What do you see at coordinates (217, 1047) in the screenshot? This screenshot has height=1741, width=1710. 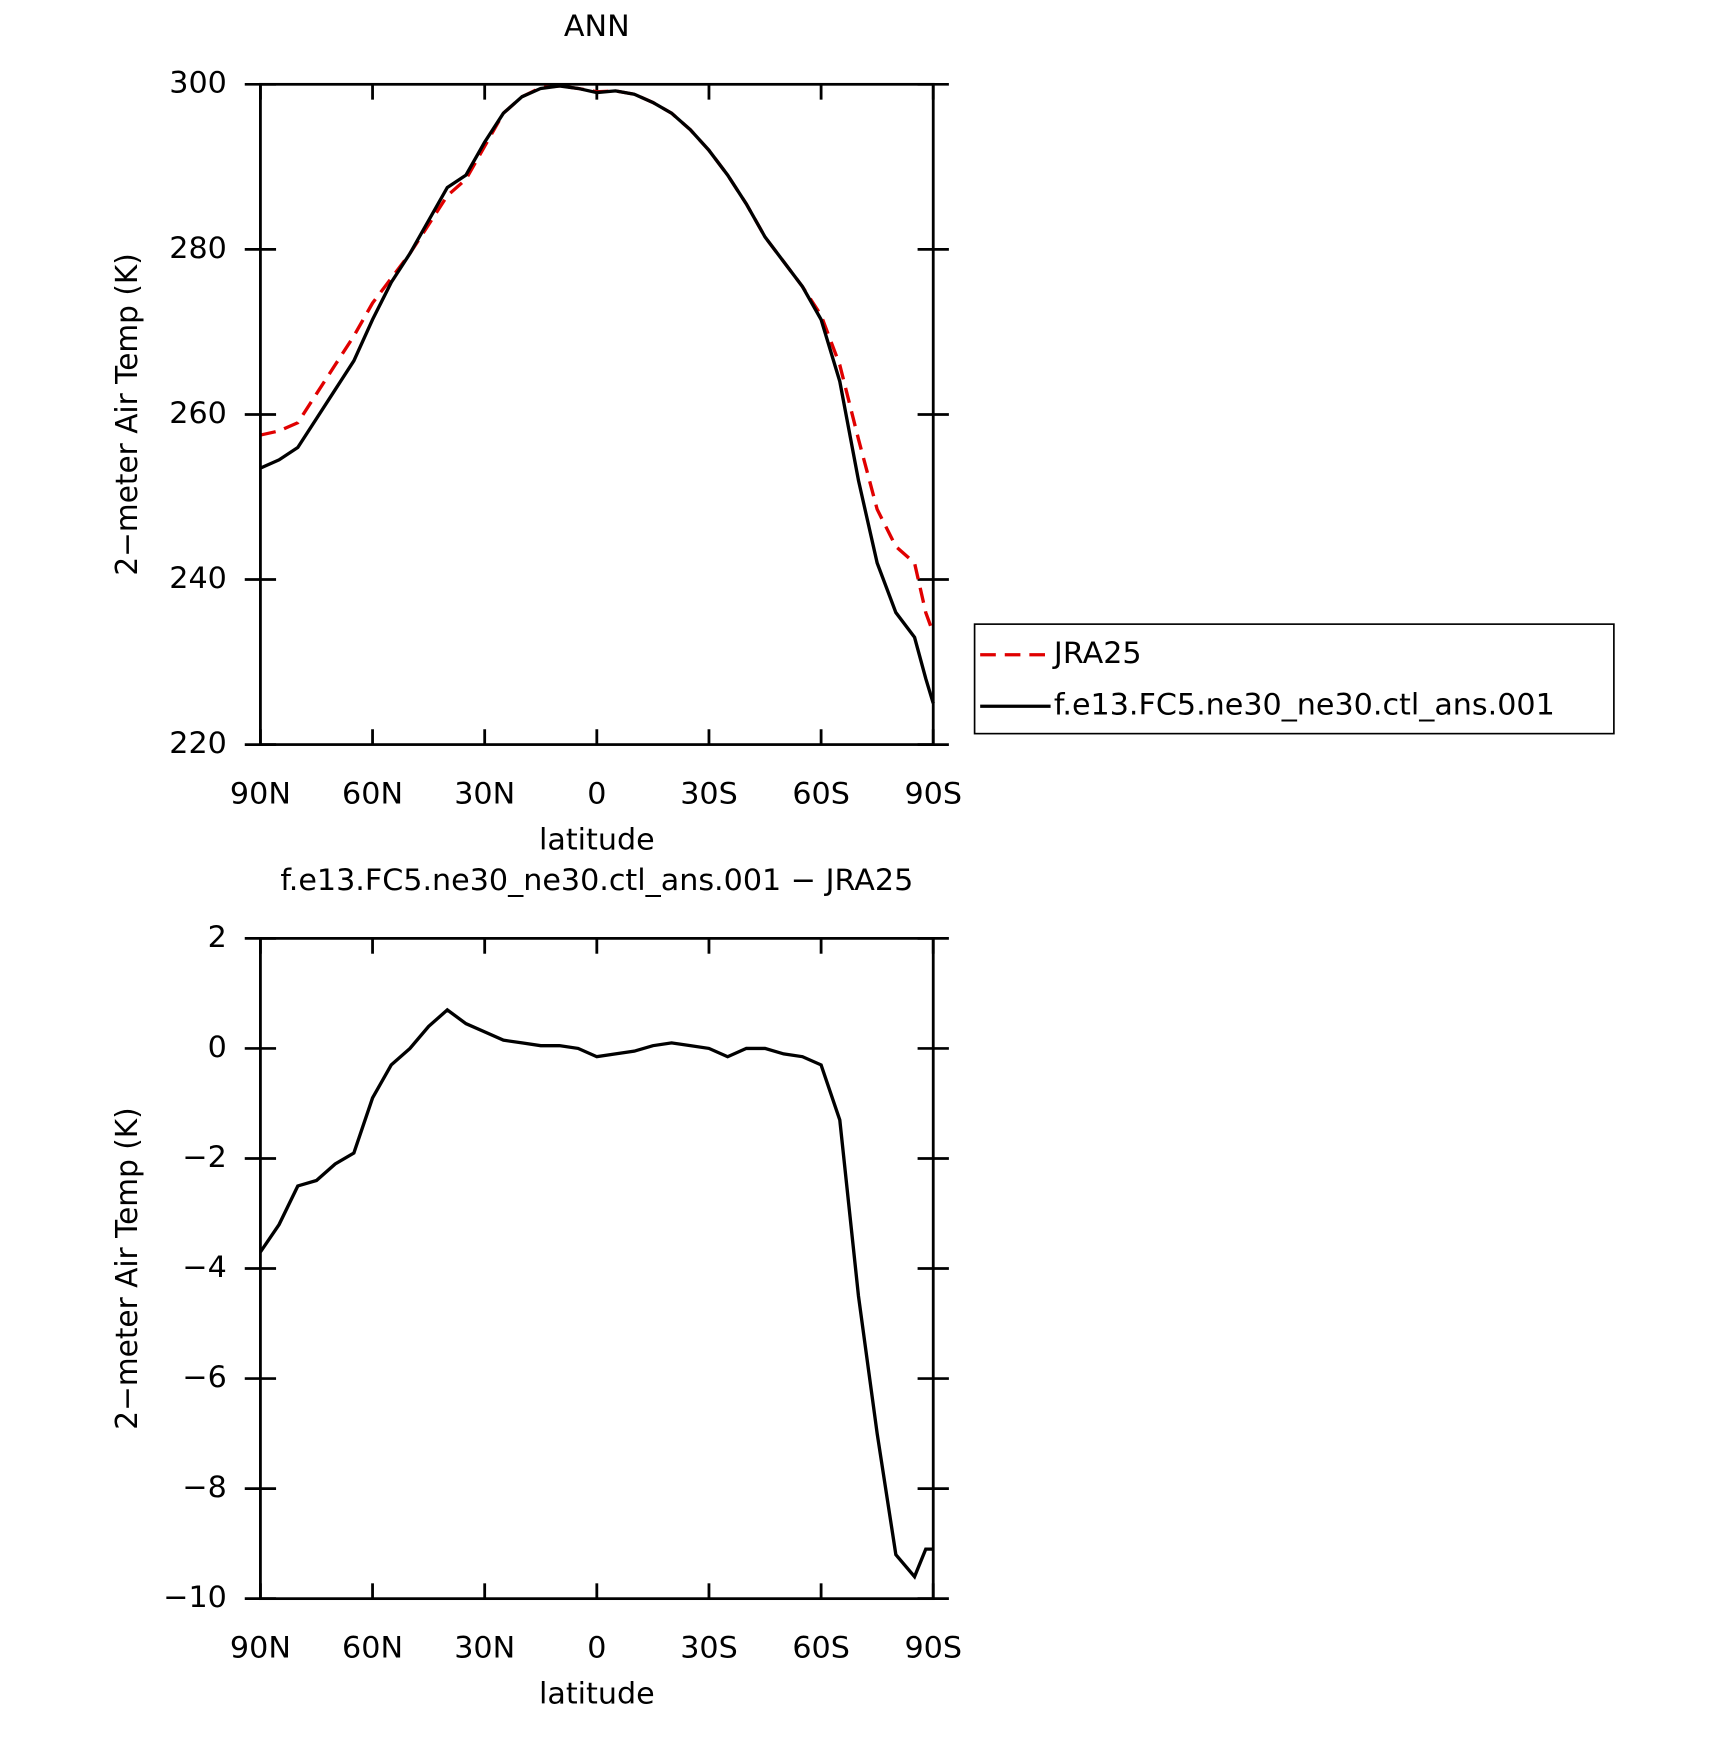 I see `y-tick-label: 0` at bounding box center [217, 1047].